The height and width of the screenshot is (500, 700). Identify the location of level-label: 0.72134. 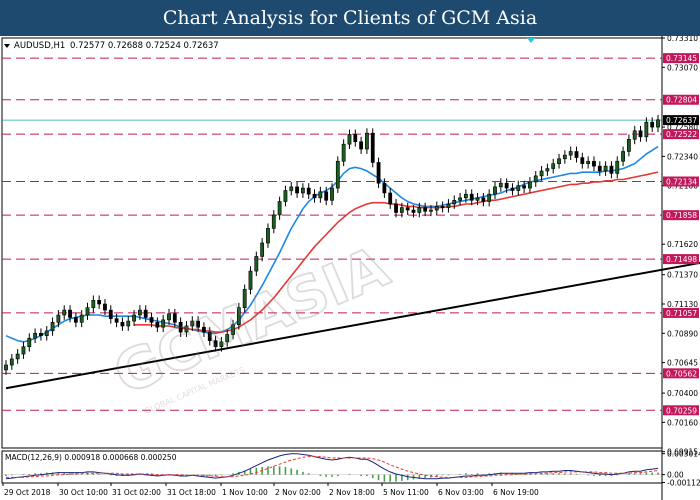
(681, 182).